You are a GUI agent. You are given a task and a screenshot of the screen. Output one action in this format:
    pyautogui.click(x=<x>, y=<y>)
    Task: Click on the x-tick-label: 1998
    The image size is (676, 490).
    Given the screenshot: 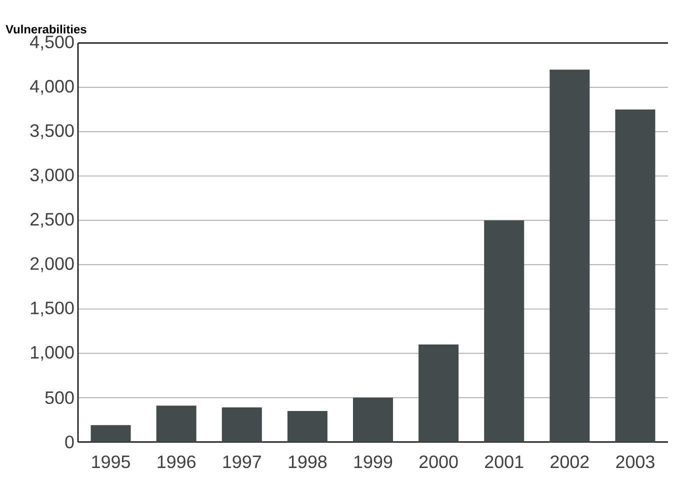 What is the action you would take?
    pyautogui.click(x=307, y=461)
    